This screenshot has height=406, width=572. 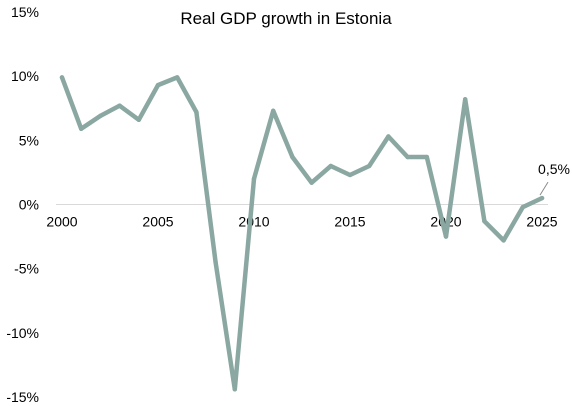 I want to click on x-axis-ticks: 2000 2005 2010 2015 2020 2025, so click(x=301, y=222).